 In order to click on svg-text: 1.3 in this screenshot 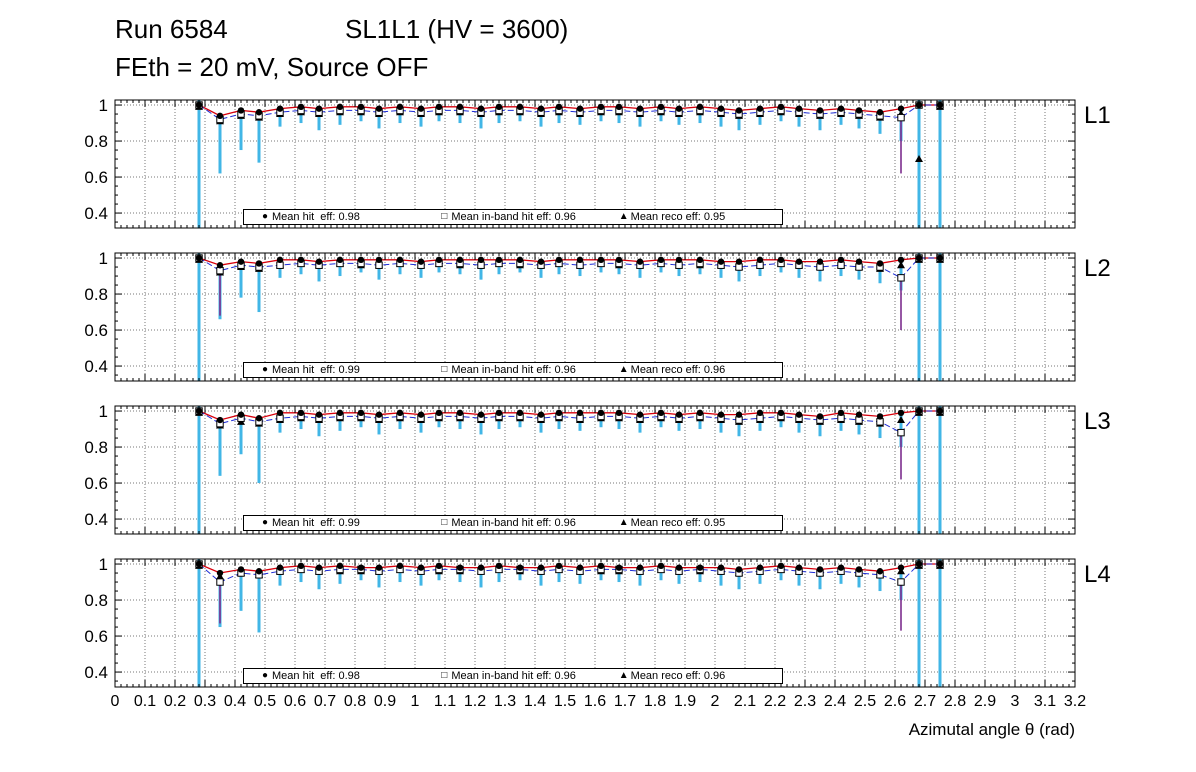, I will do `click(505, 701)`.